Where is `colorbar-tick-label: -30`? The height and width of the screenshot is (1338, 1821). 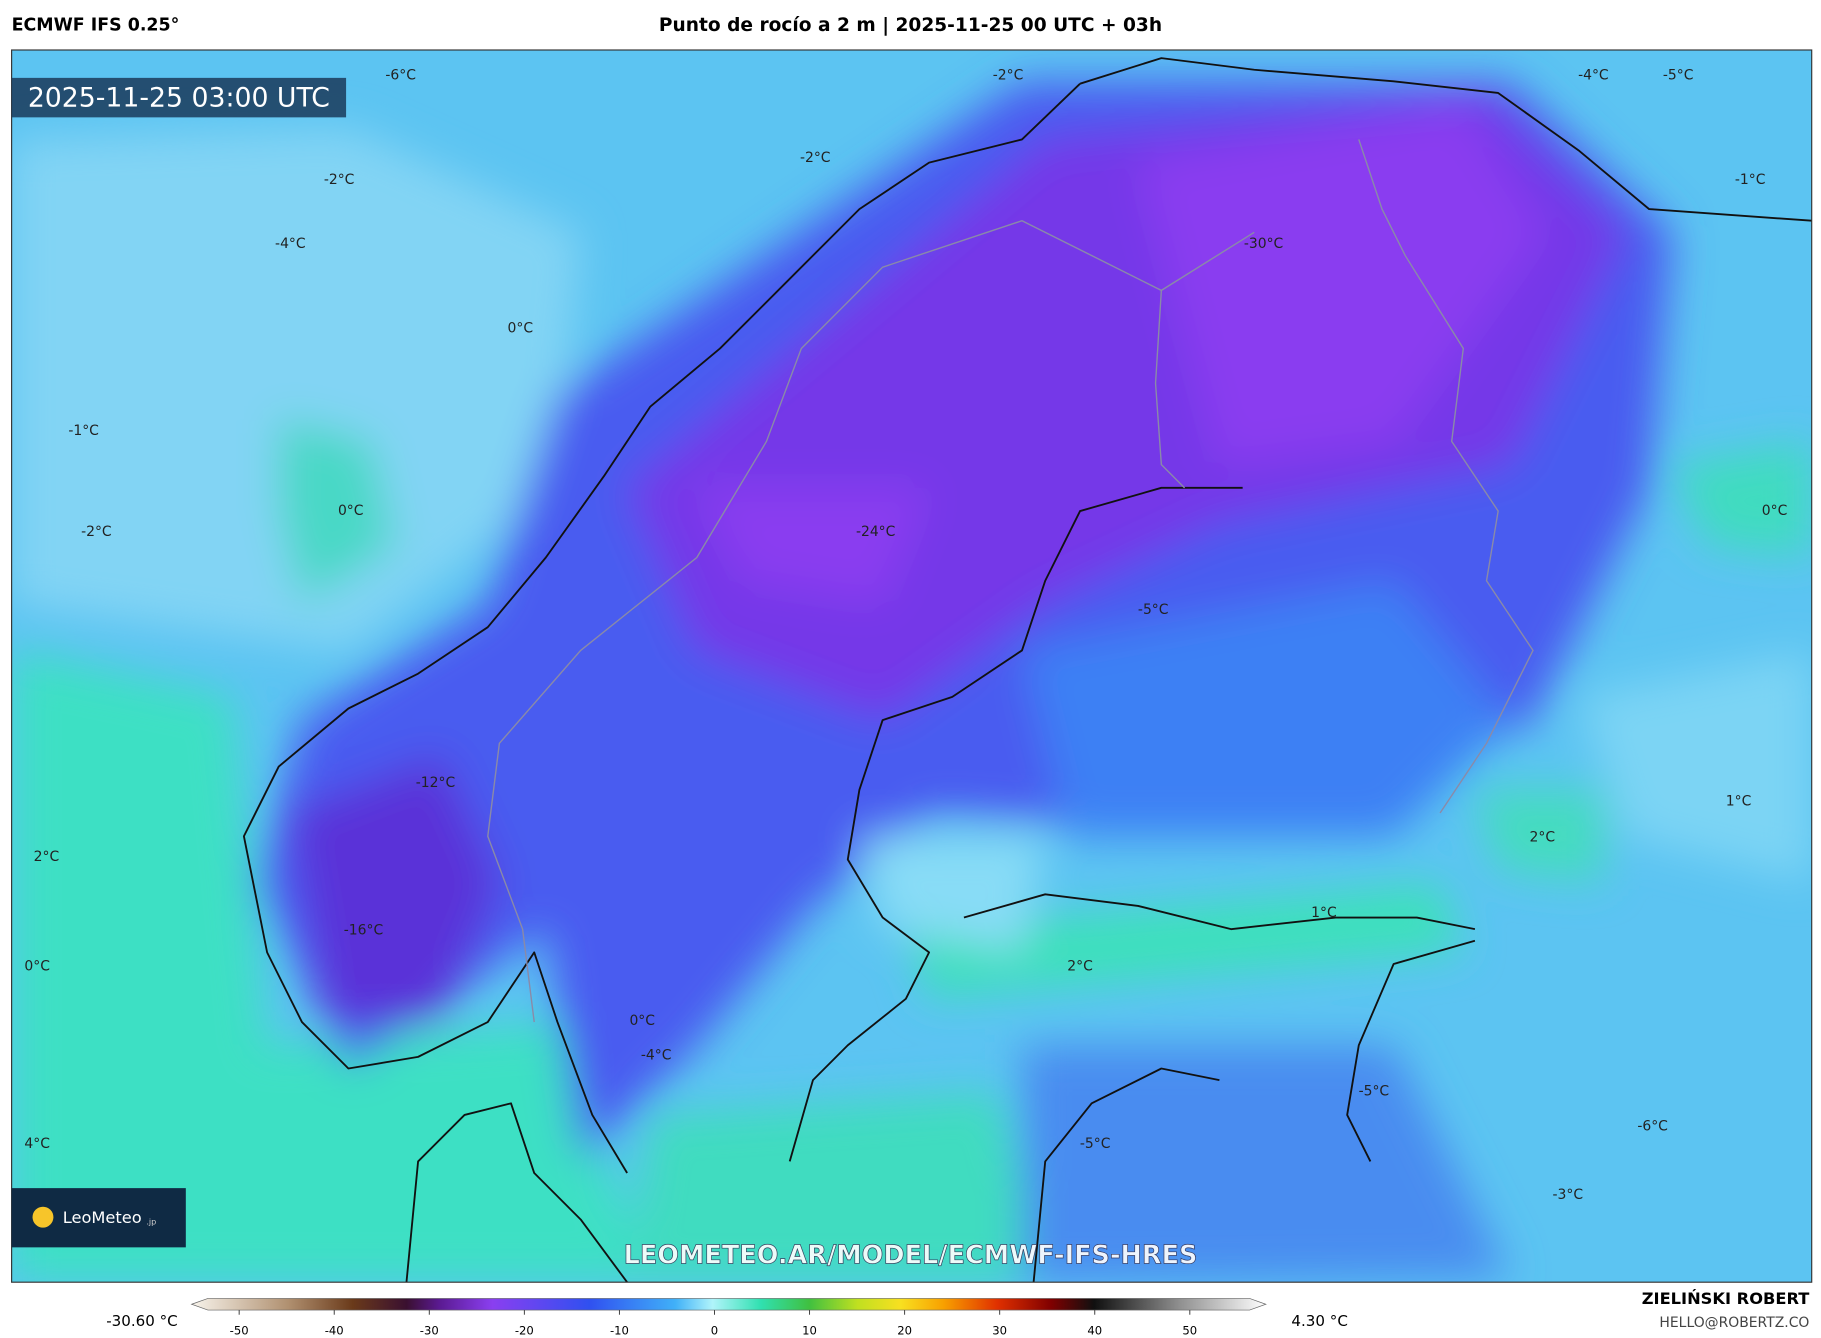 colorbar-tick-label: -30 is located at coordinates (429, 1330).